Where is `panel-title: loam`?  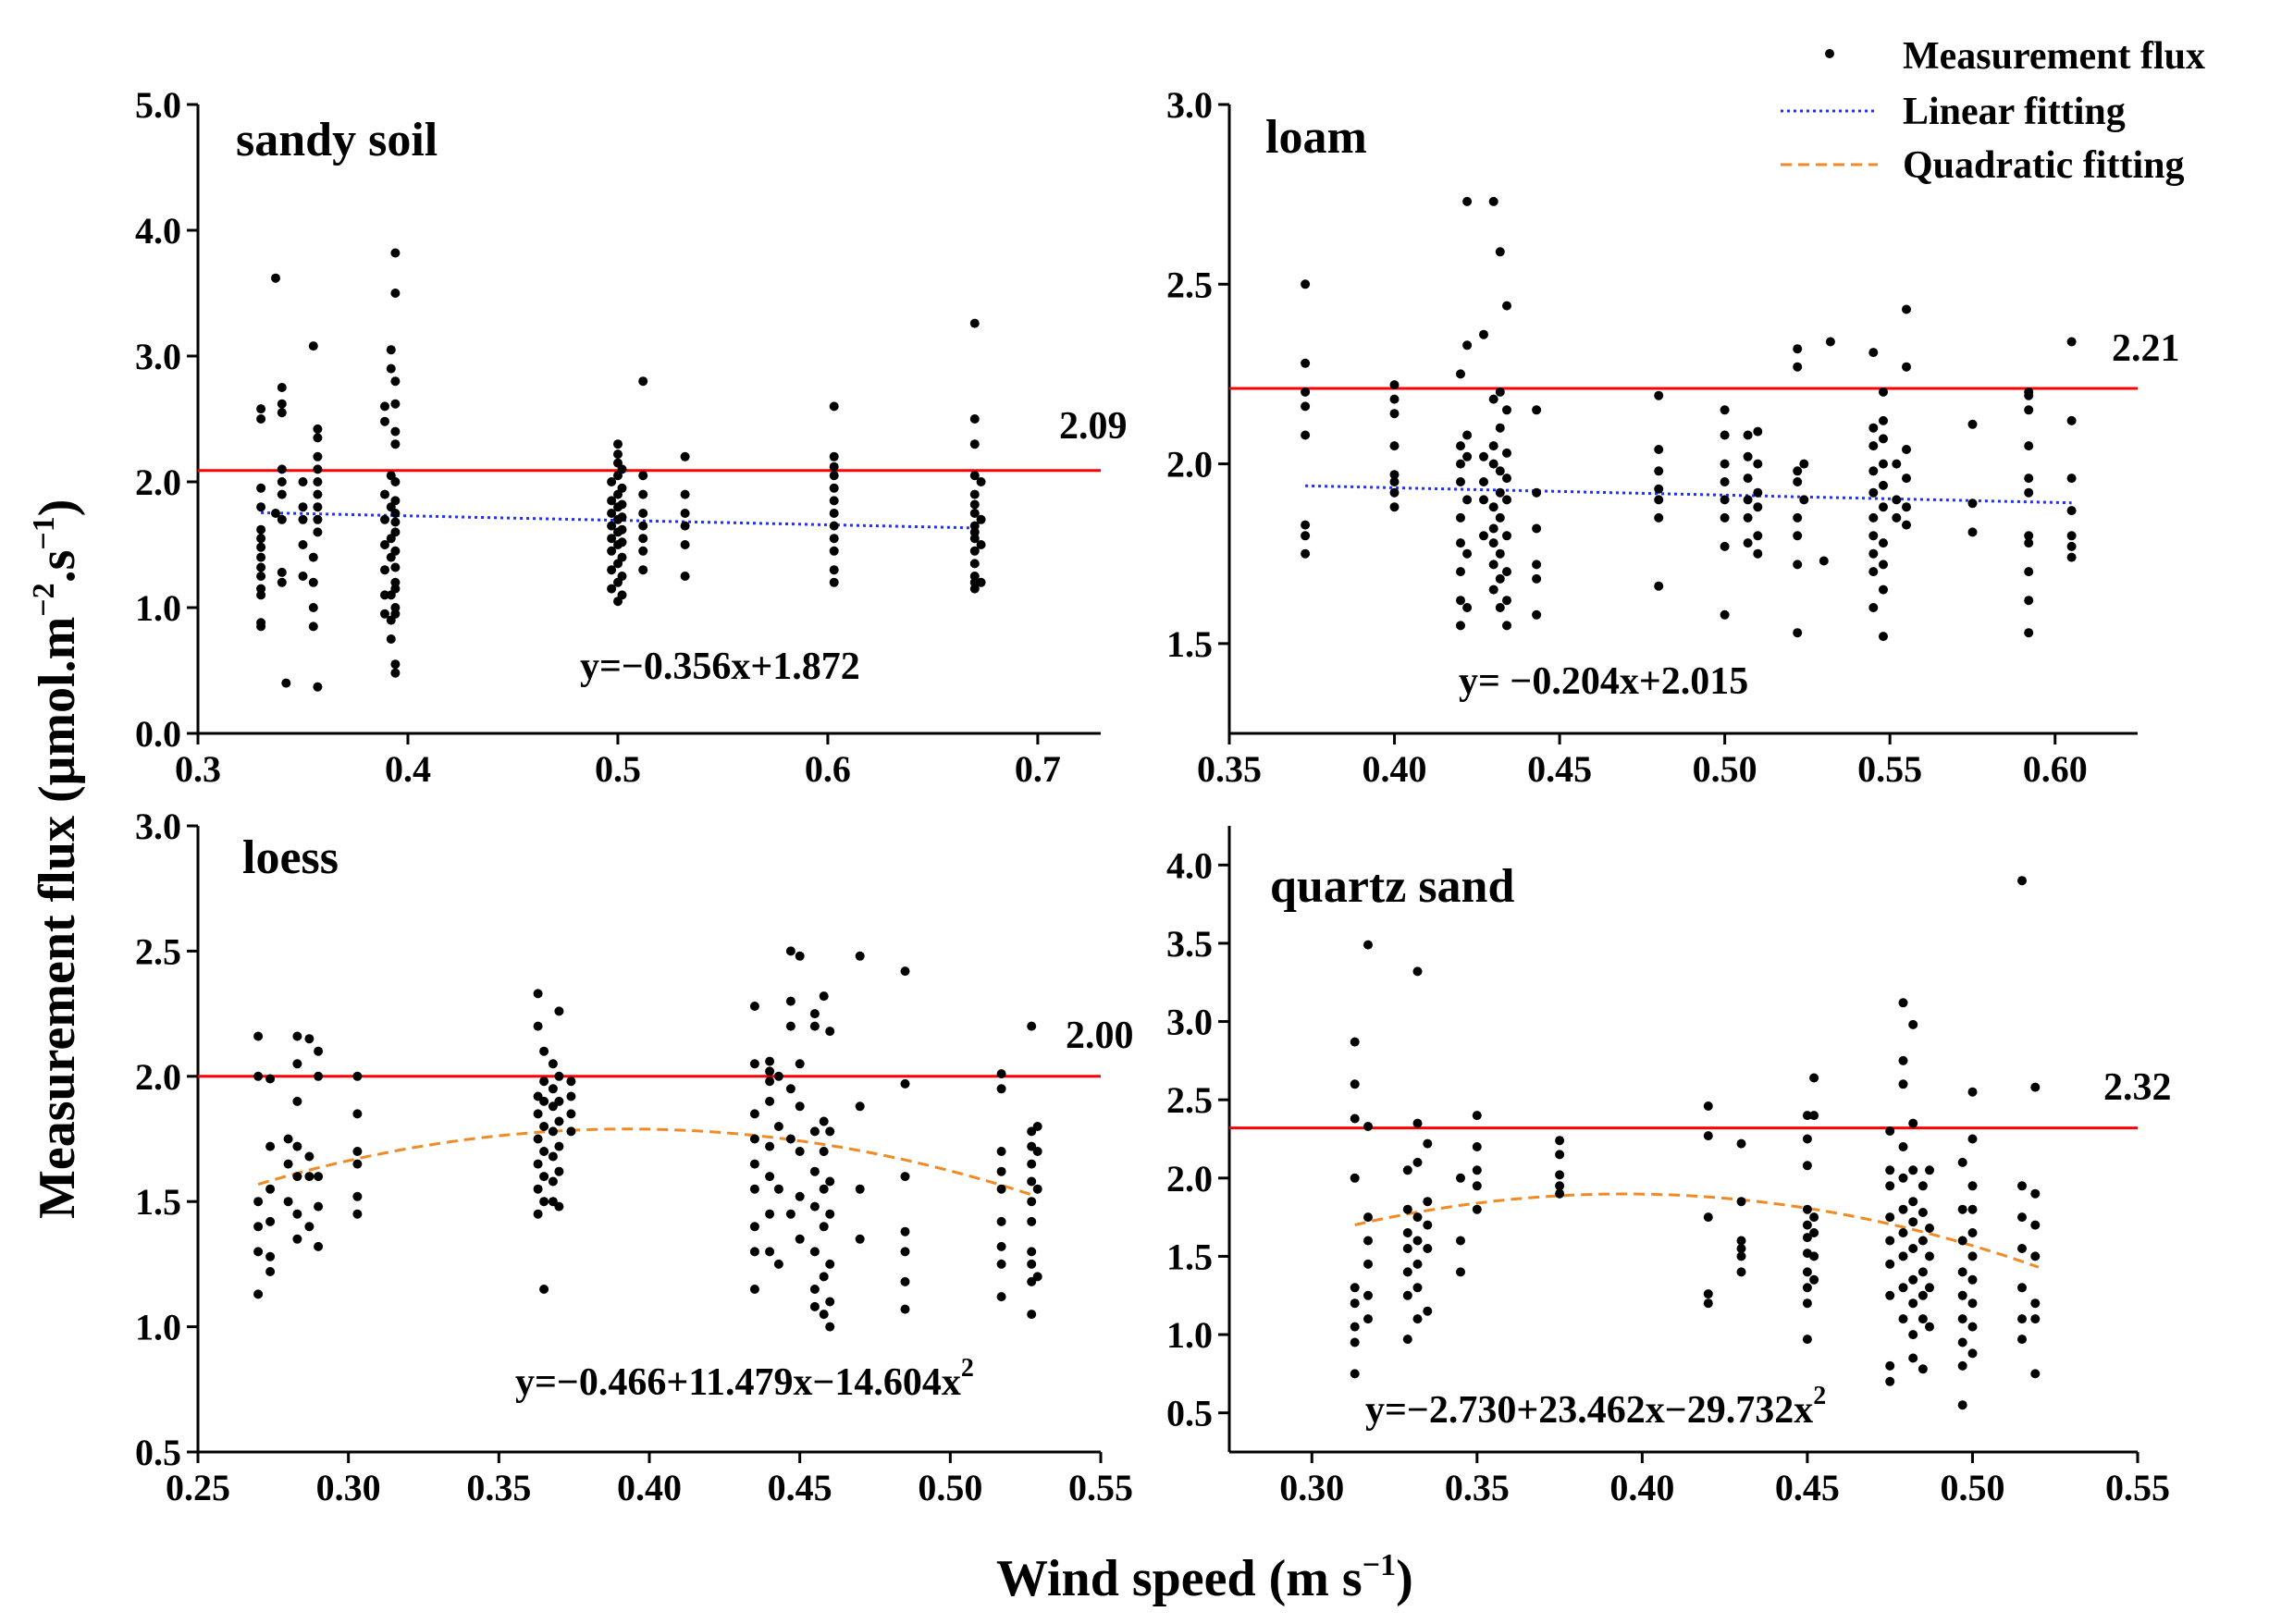 panel-title: loam is located at coordinates (1316, 137).